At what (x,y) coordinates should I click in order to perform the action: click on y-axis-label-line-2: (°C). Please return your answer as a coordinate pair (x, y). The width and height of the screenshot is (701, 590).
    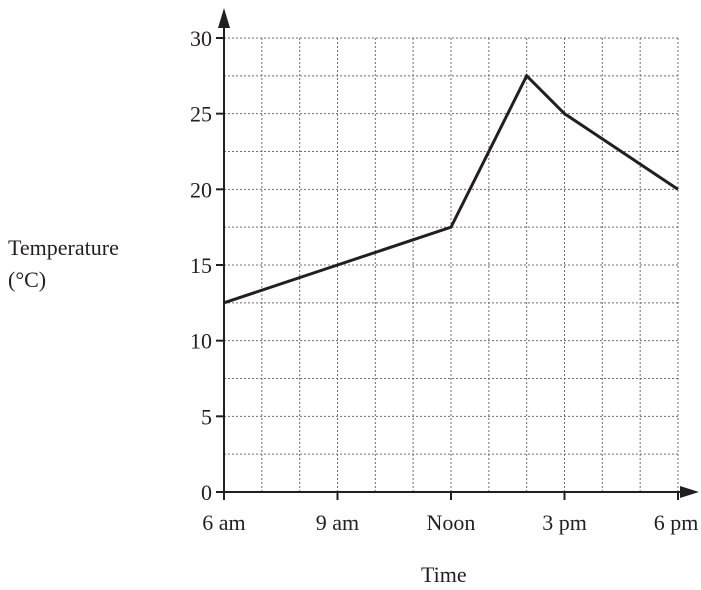
    Looking at the image, I should click on (27, 279).